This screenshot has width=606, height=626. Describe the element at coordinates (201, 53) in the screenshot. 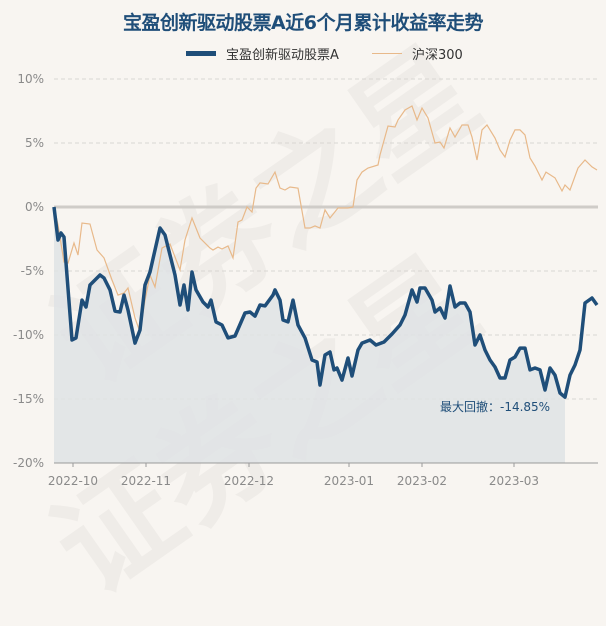

I see `legend-swatch-fund` at that location.